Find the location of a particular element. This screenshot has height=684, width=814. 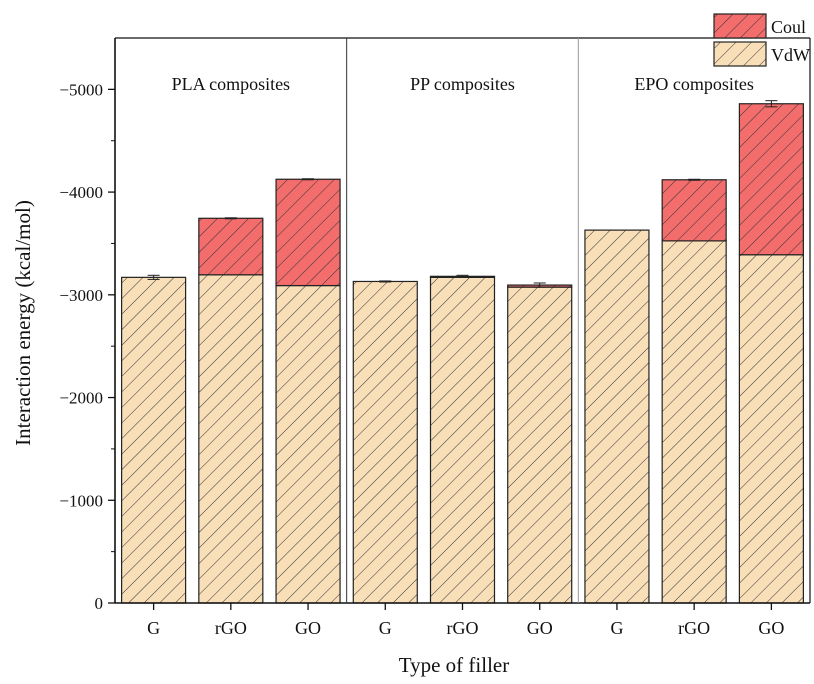

group-label: EPO composites is located at coordinates (694, 84).